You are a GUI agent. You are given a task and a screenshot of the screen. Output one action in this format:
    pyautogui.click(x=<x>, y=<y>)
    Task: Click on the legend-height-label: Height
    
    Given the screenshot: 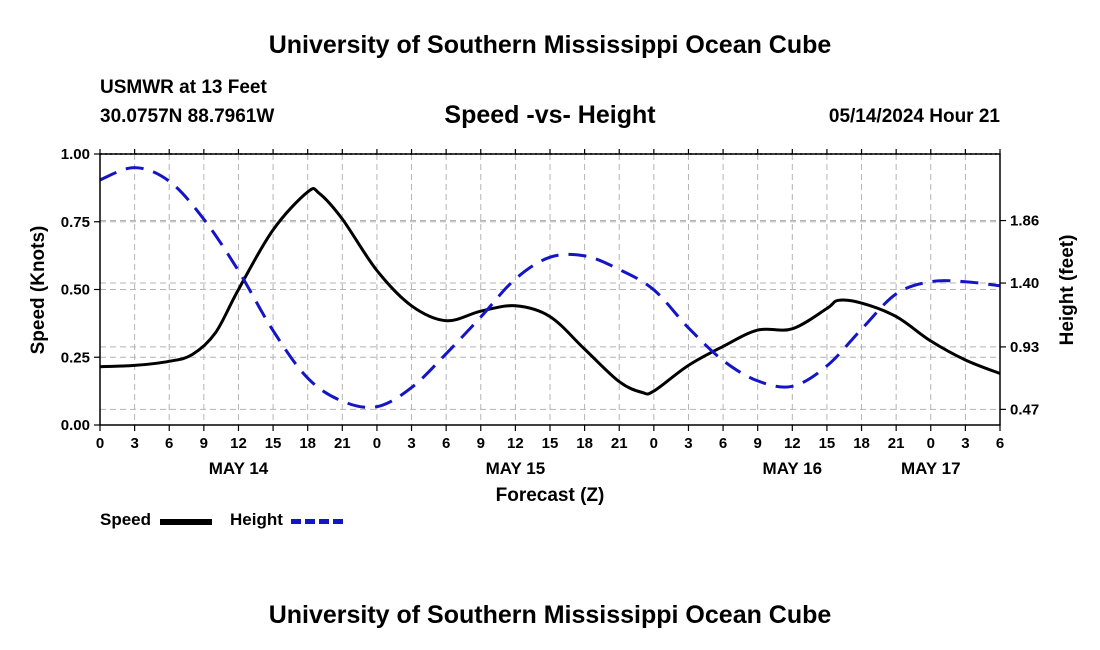 What is the action you would take?
    pyautogui.click(x=256, y=519)
    